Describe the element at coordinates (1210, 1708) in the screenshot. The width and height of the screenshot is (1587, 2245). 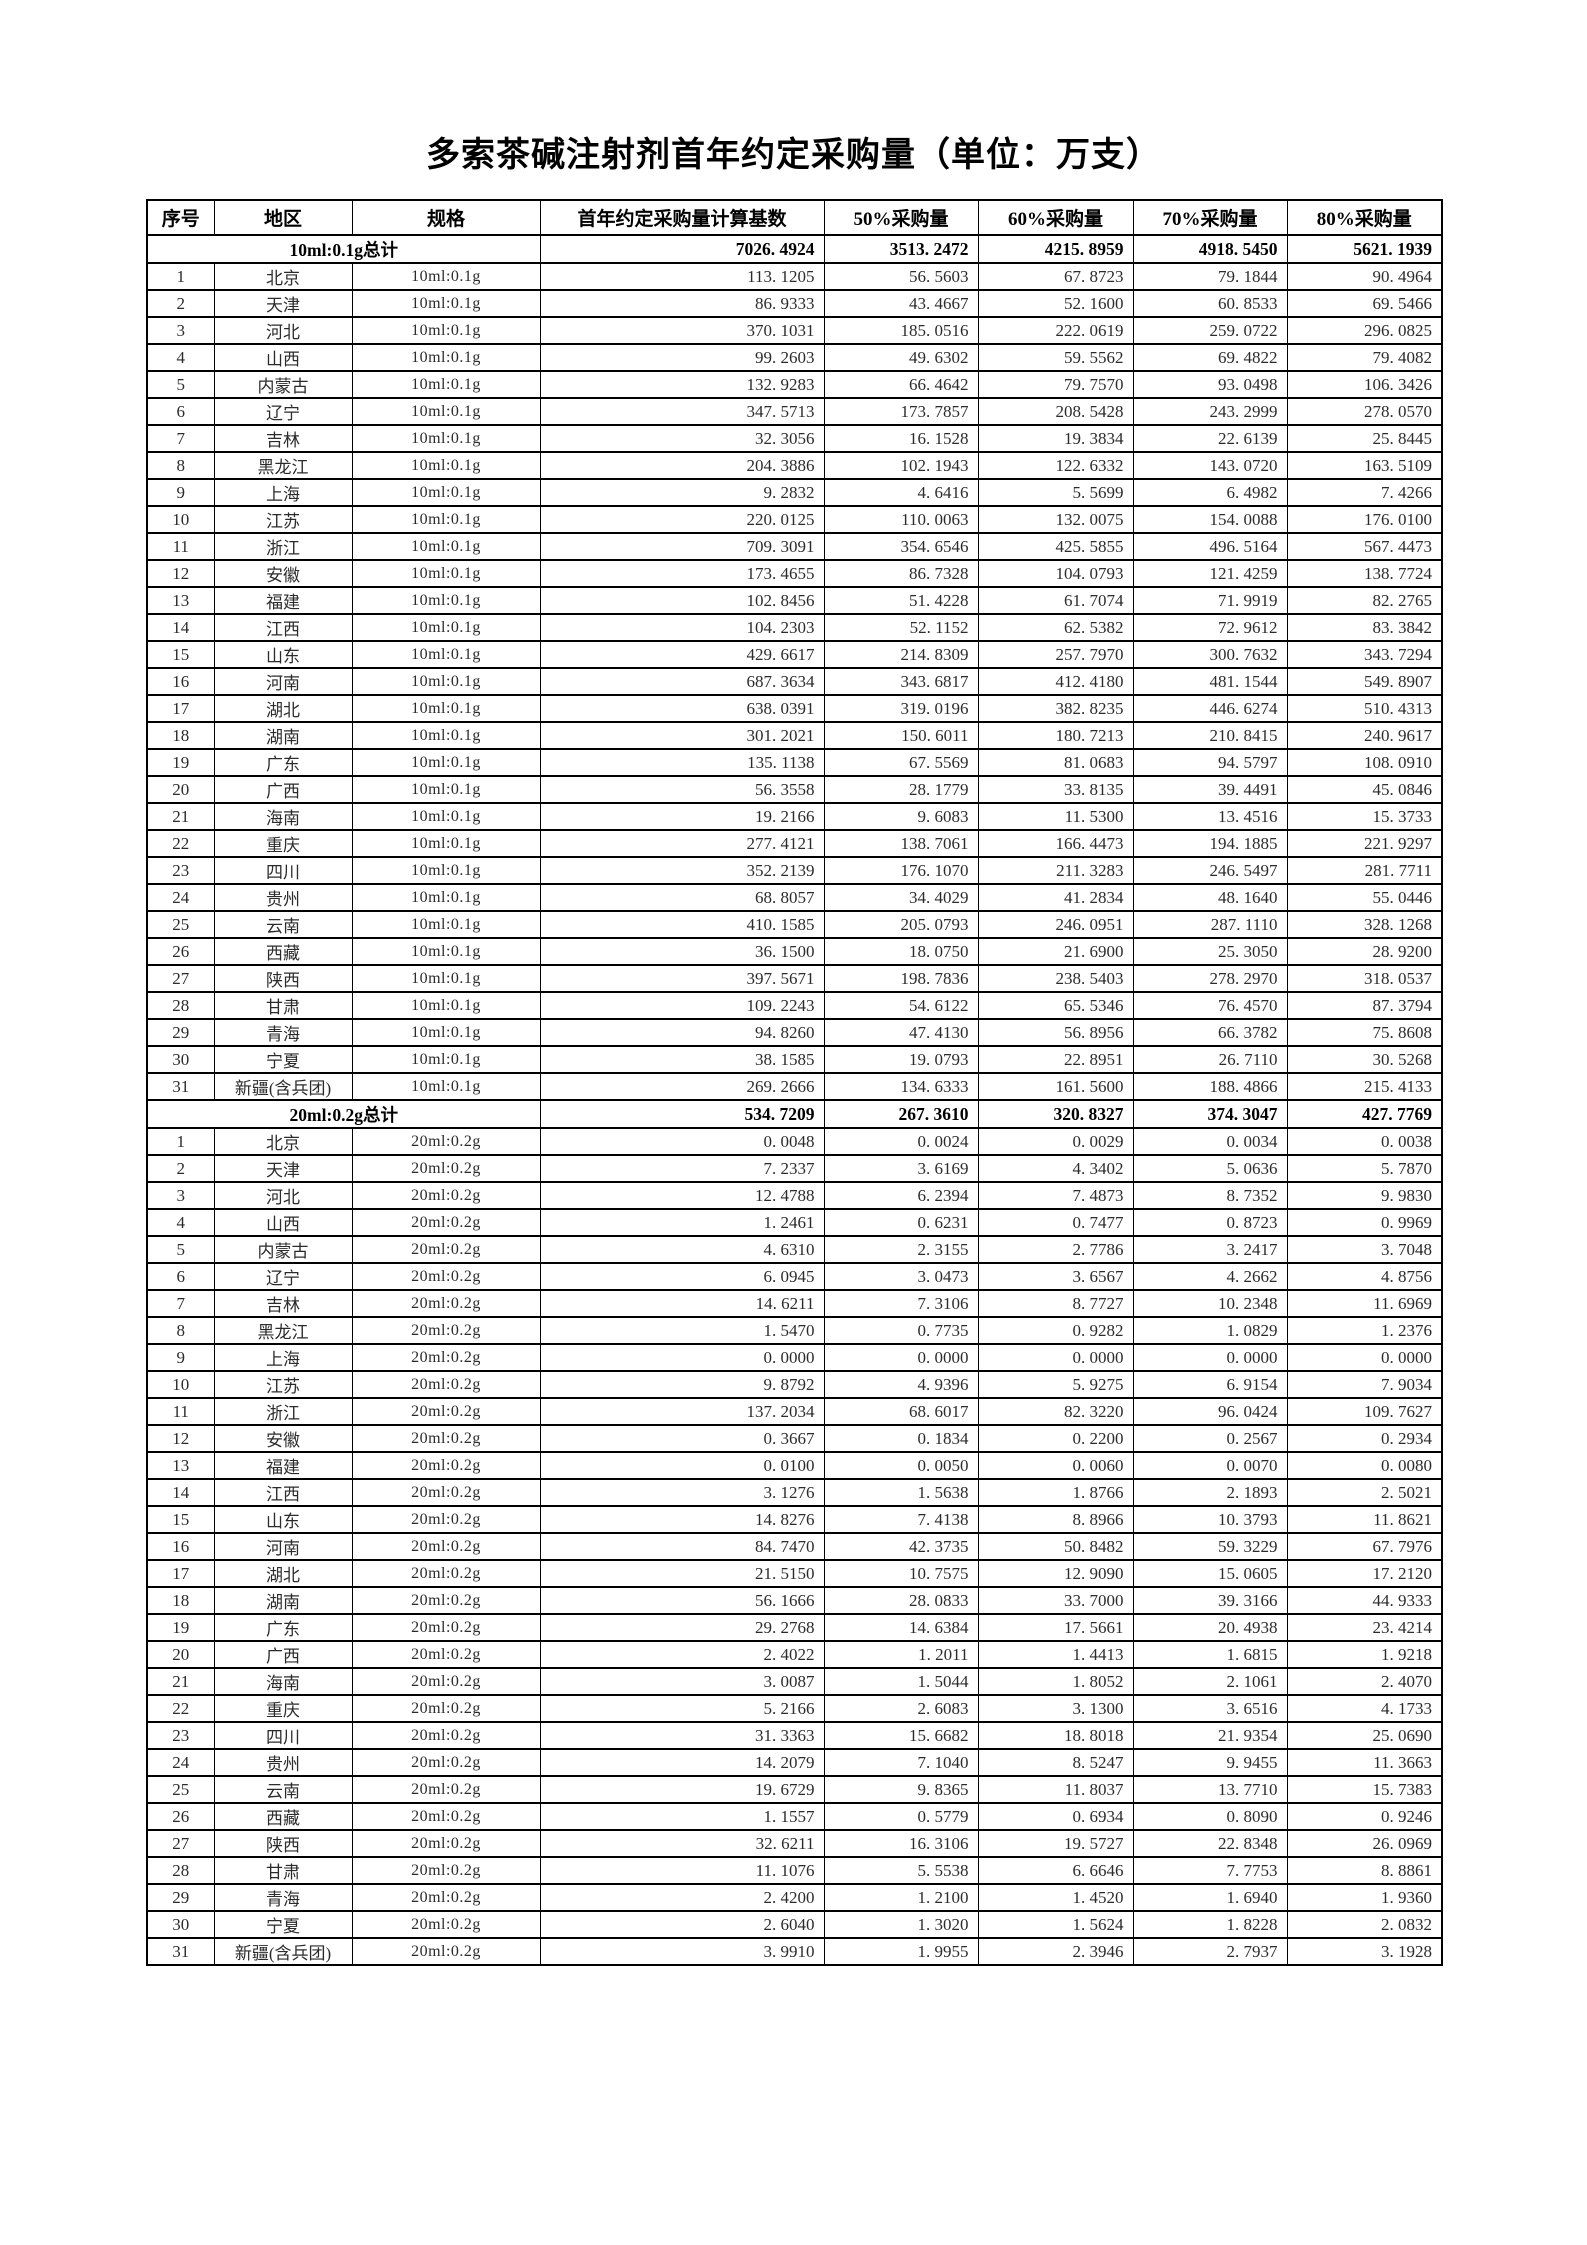
I see `row-value: 3. 6516` at that location.